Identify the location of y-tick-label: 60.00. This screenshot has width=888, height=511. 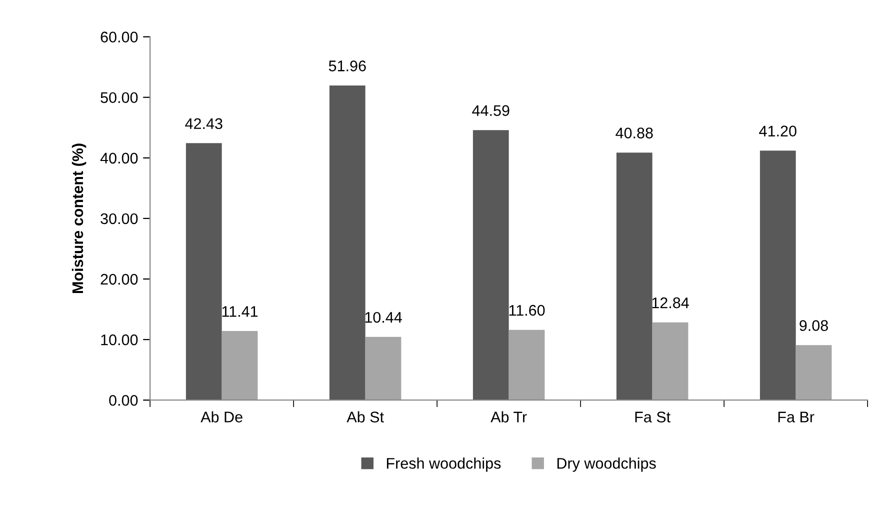
(119, 37).